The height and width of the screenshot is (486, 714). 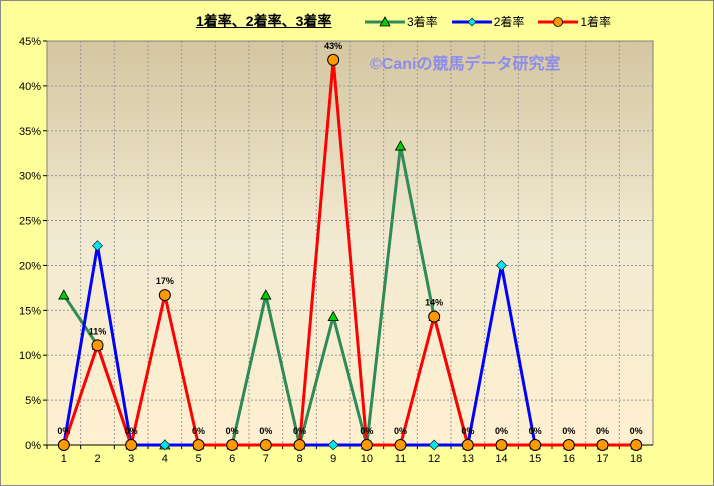 I want to click on legend-label: 1着率, so click(x=596, y=22).